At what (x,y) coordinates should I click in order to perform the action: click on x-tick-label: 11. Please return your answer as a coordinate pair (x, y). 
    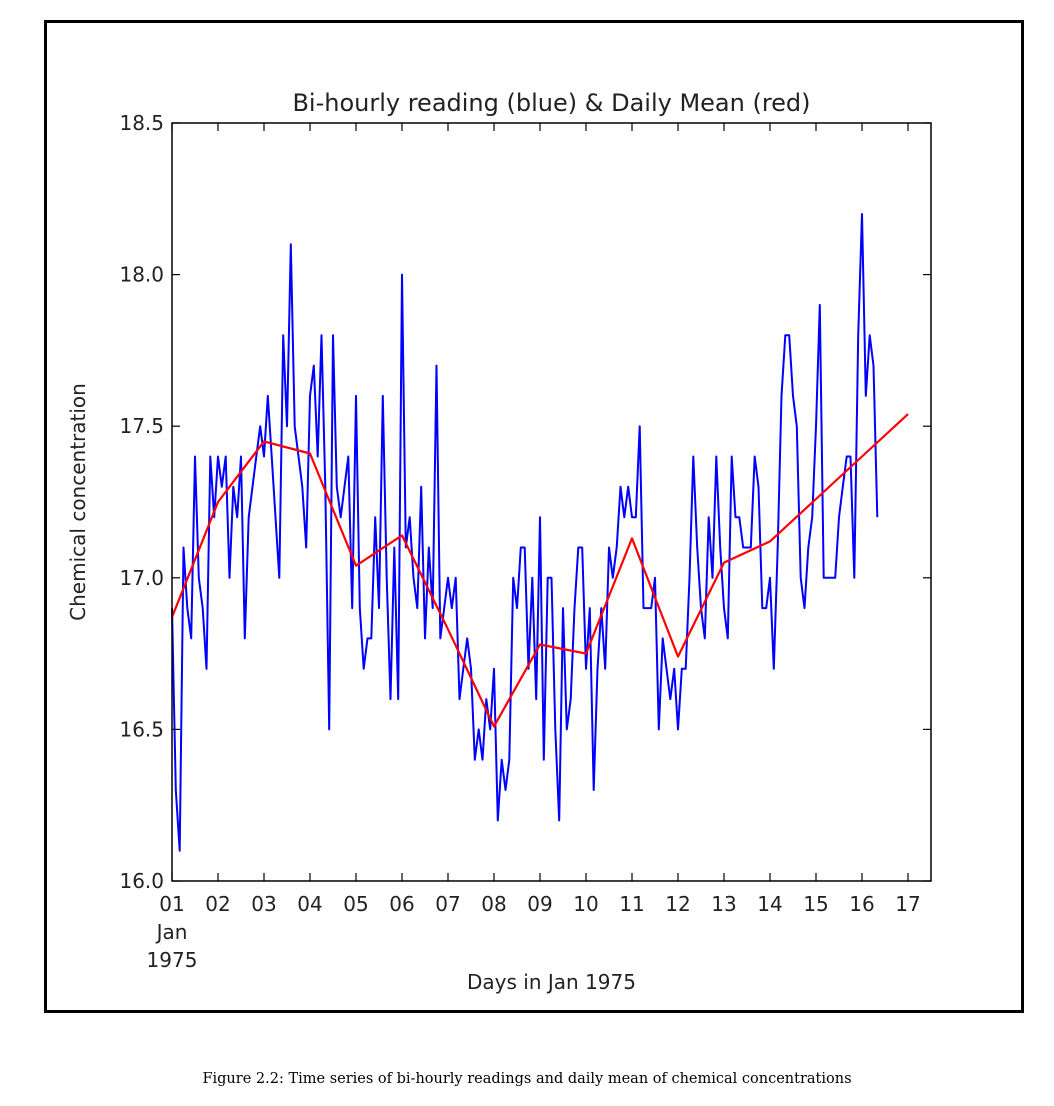
    Looking at the image, I should click on (631, 904).